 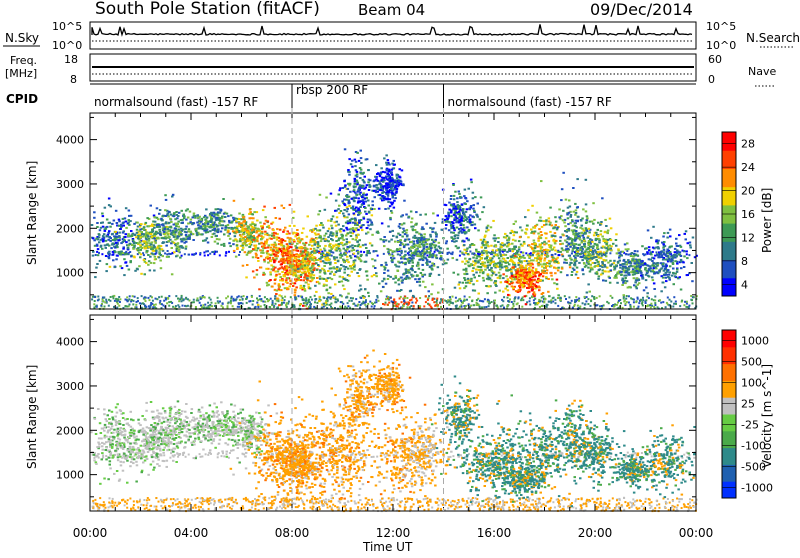 I want to click on nsky-trace, so click(x=393, y=32).